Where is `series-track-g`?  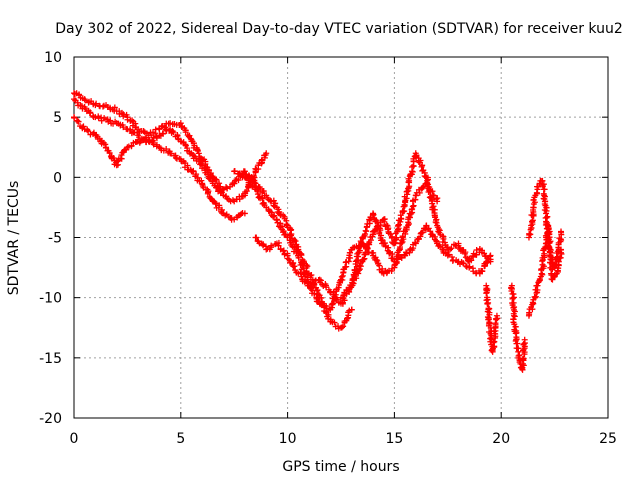 series-track-g is located at coordinates (492, 318).